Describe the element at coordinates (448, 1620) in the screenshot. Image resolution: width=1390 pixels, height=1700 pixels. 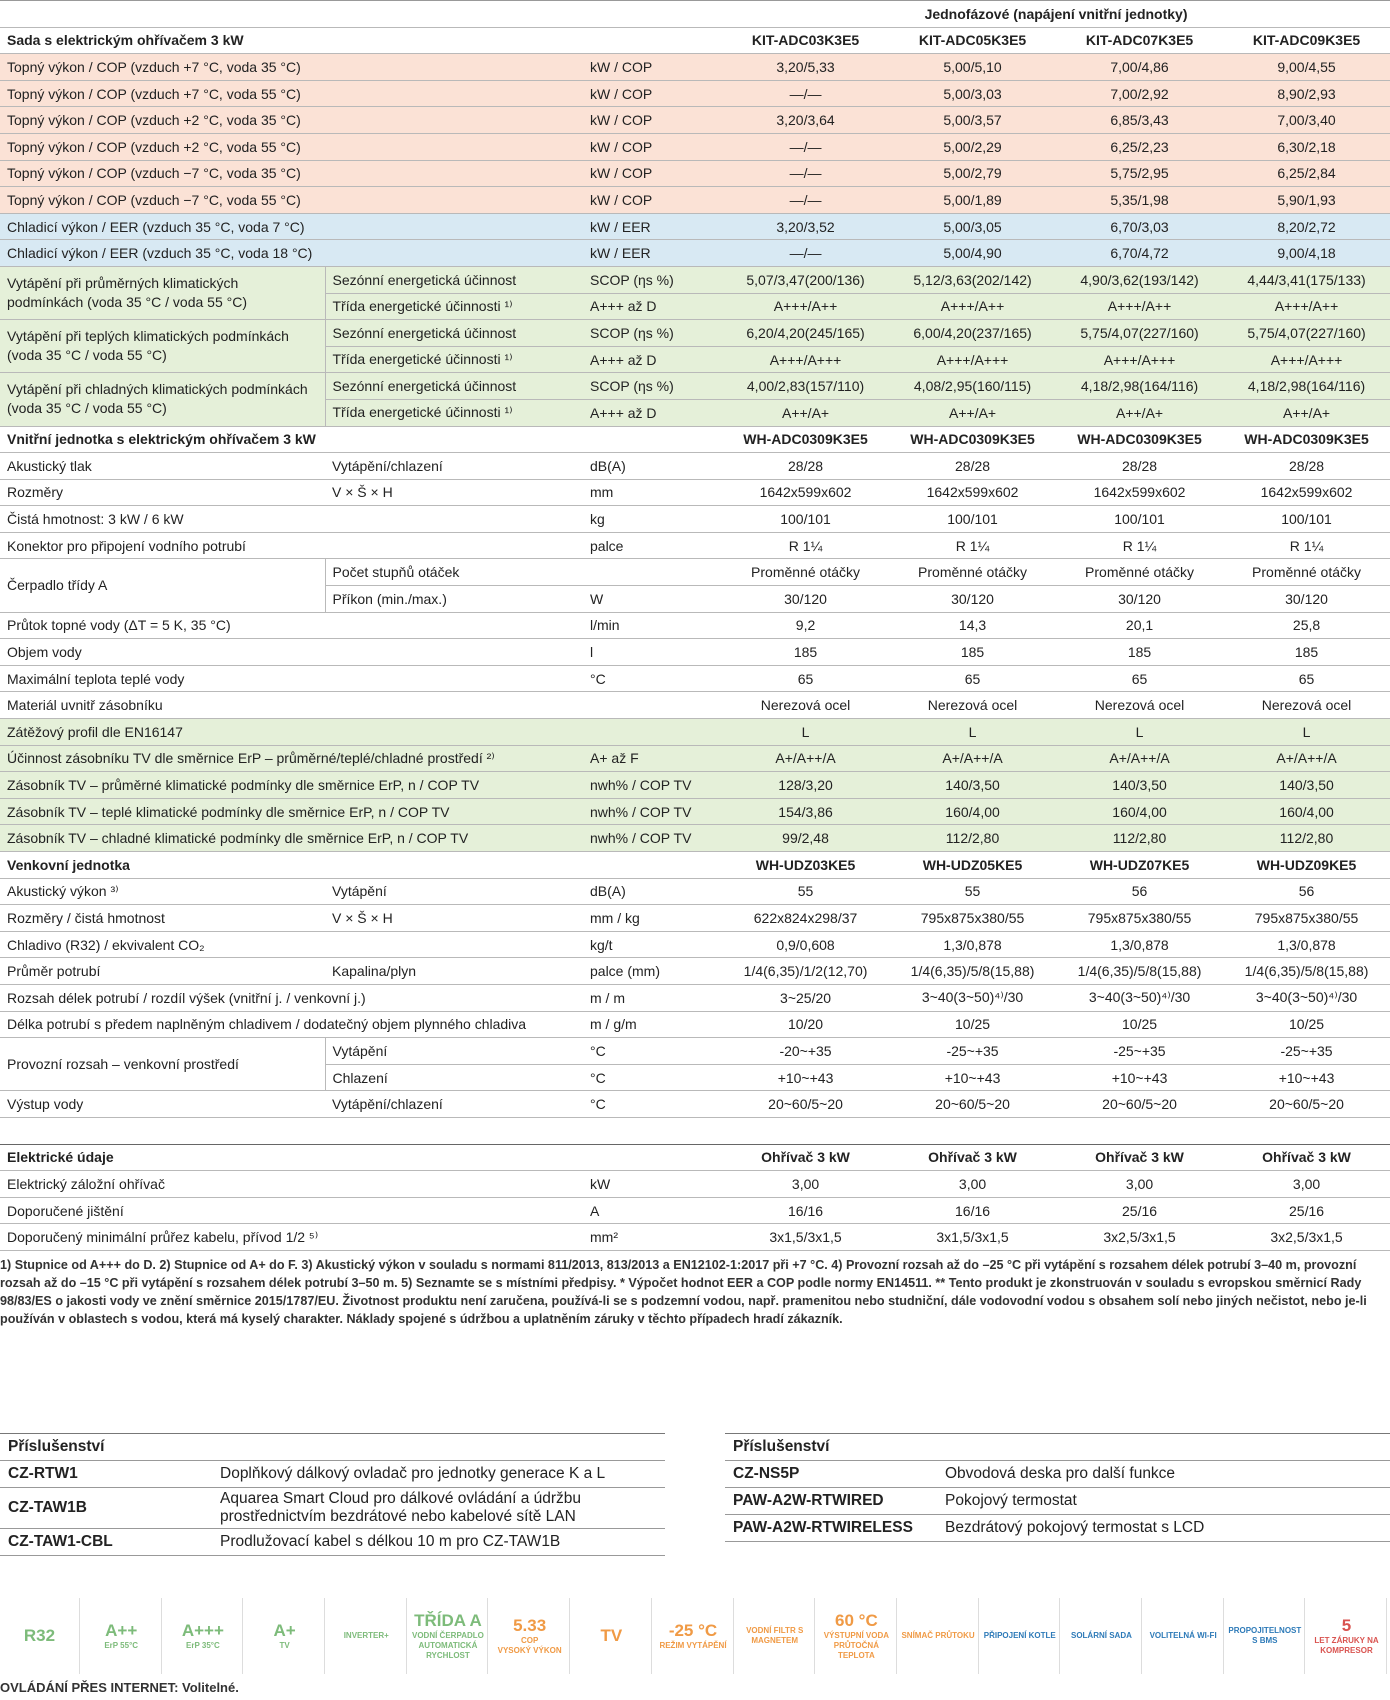
I see `icon-title: TŘÍDA A` at that location.